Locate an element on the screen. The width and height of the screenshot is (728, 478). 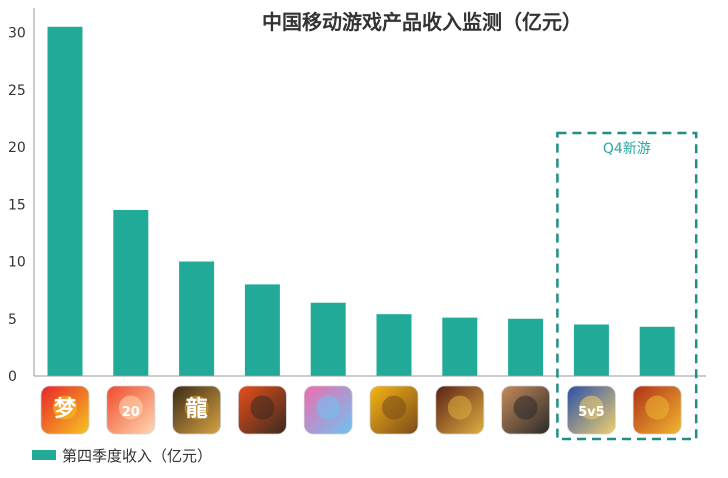
king-warrior-icon-emblem is located at coordinates (459, 407).